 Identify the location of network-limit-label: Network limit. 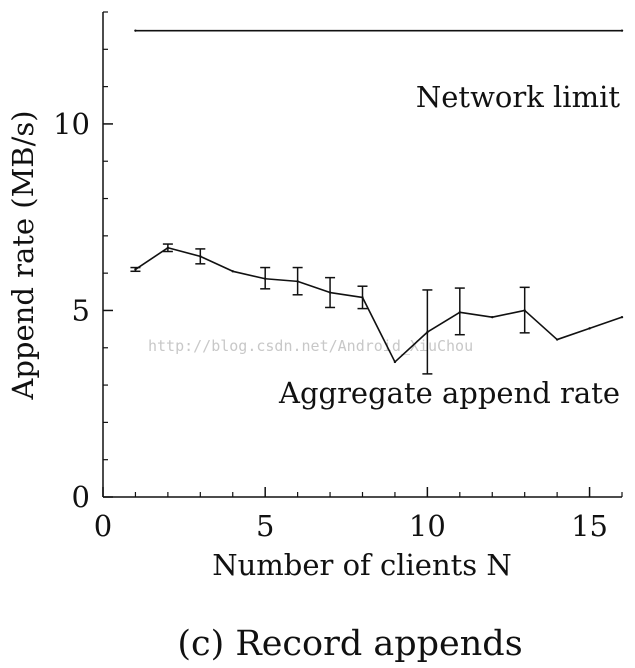
(518, 97).